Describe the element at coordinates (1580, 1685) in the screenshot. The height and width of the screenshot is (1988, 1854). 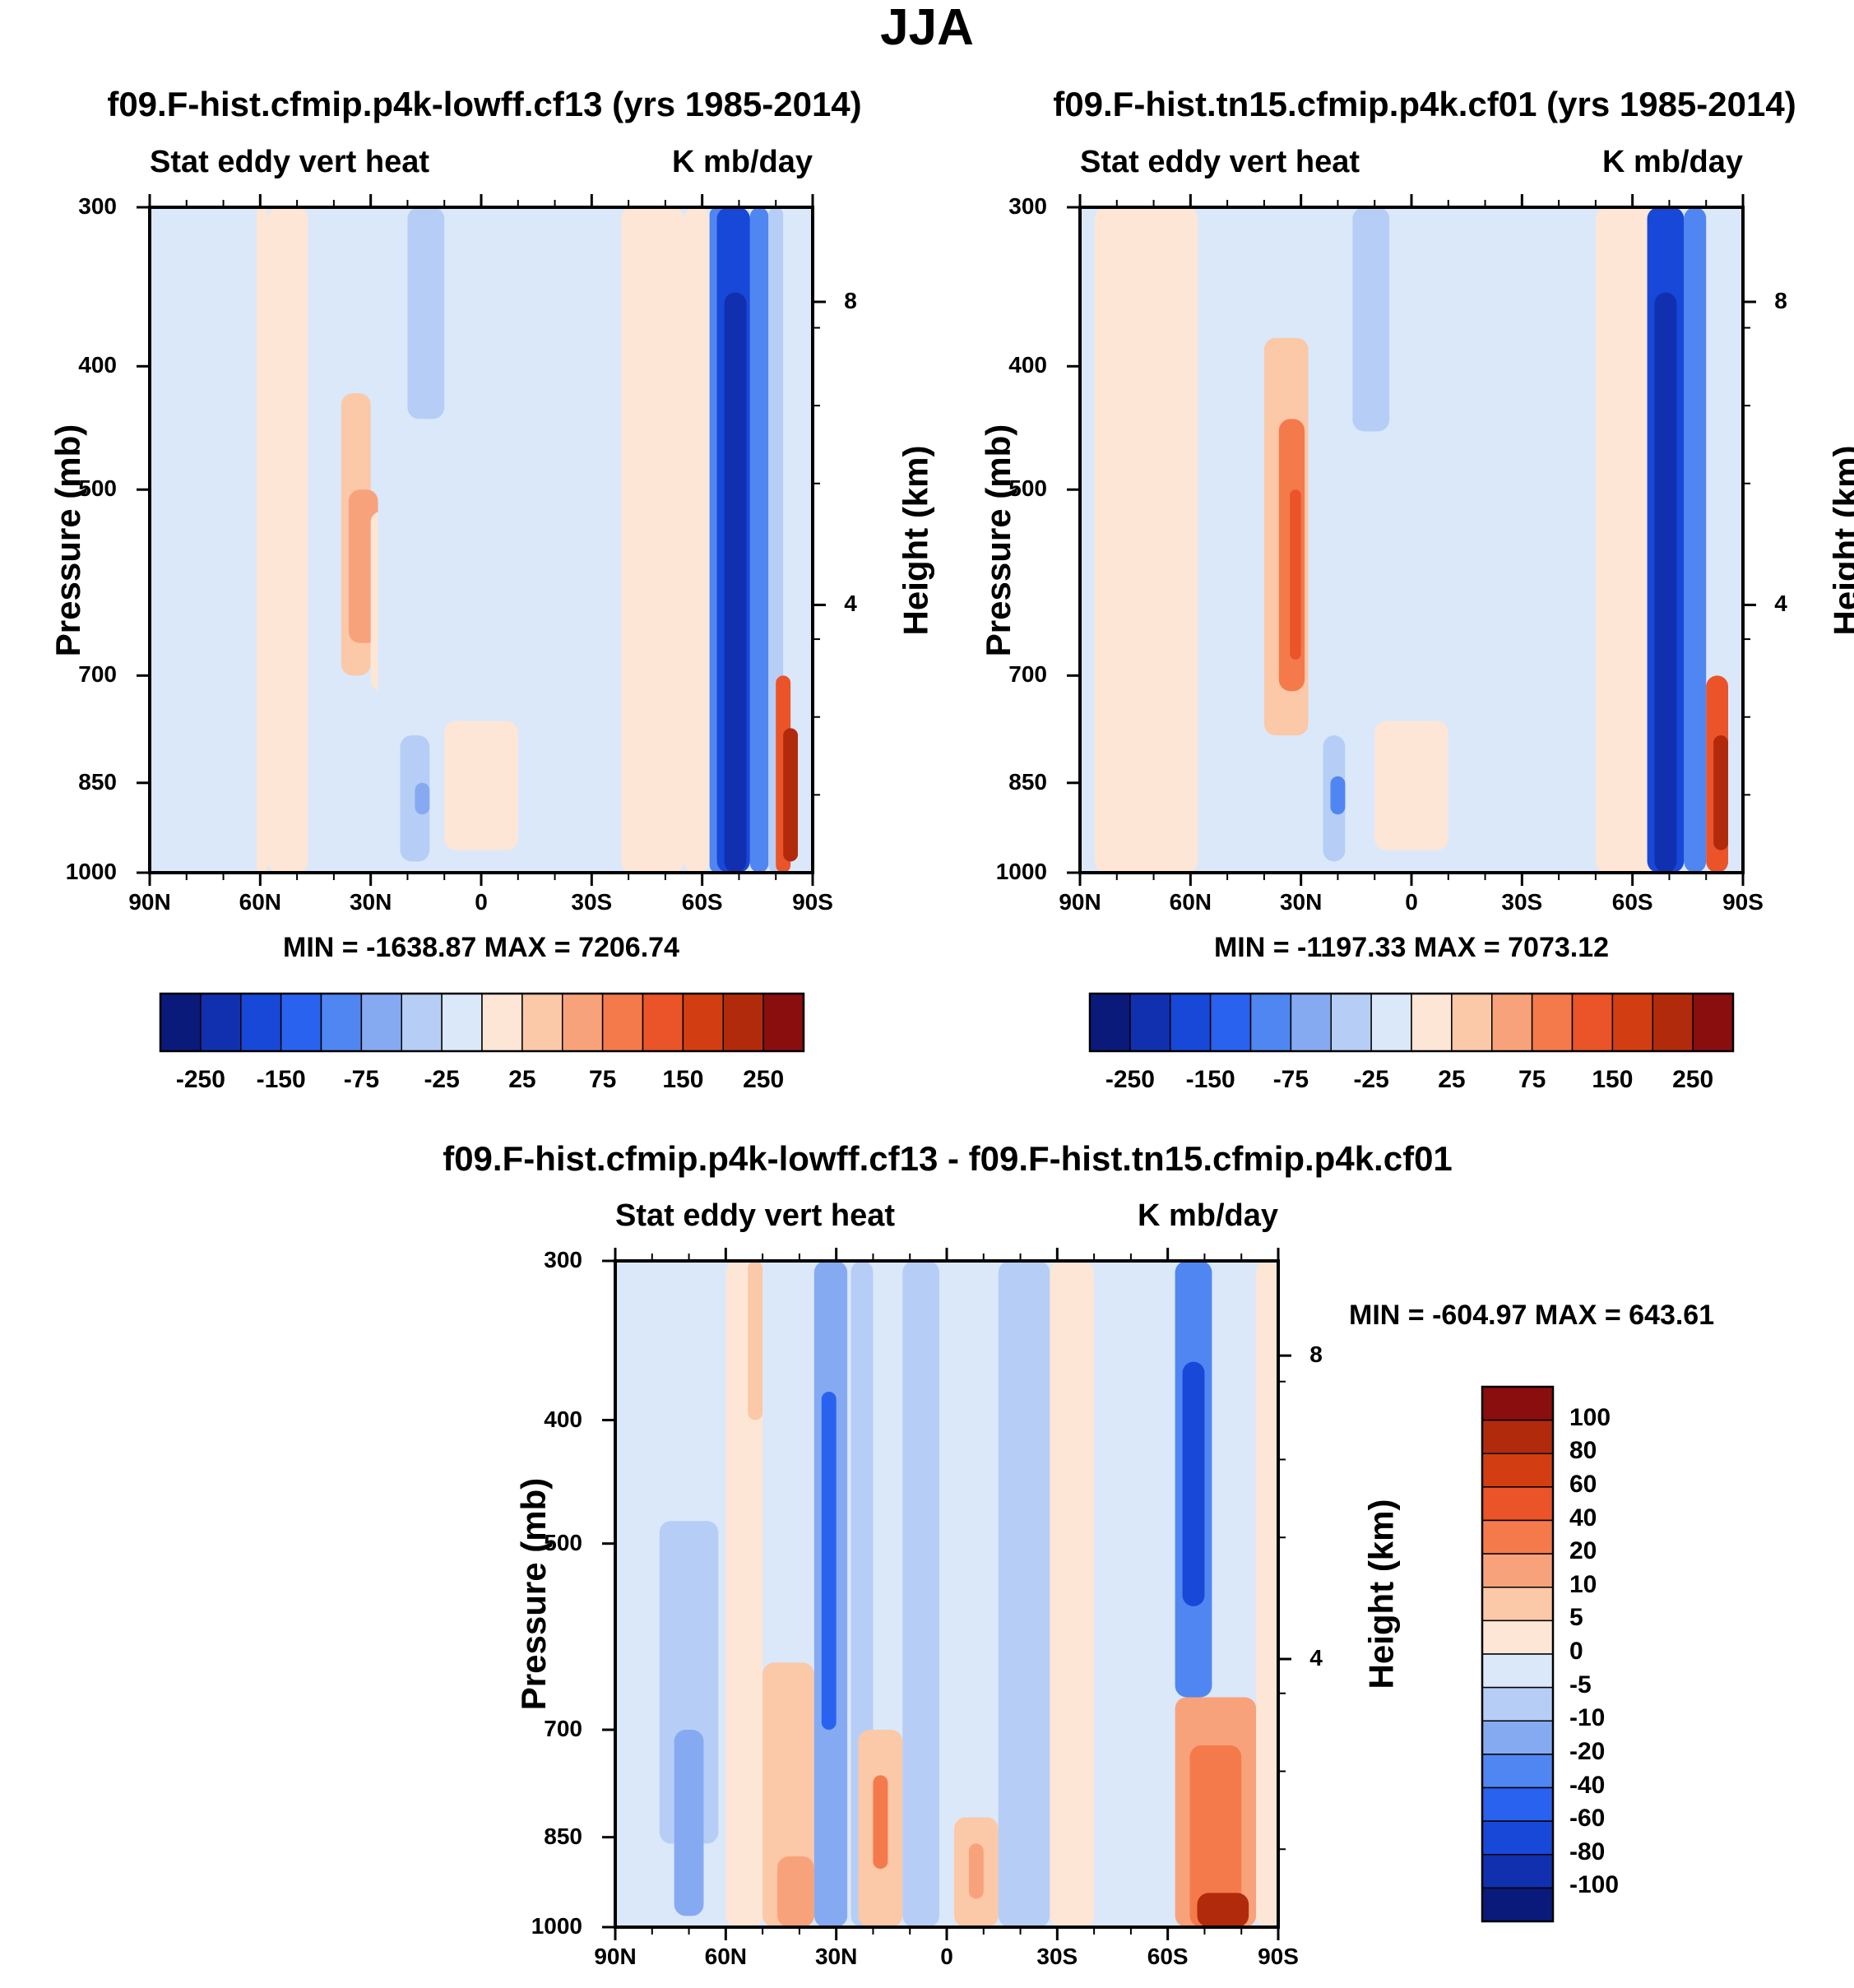
I see `colorbar-label: -5` at that location.